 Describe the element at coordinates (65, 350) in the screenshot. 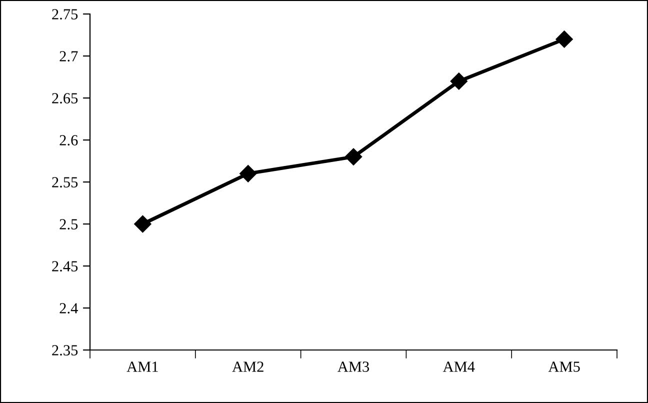

I see `y-tick-label: 2.35` at that location.